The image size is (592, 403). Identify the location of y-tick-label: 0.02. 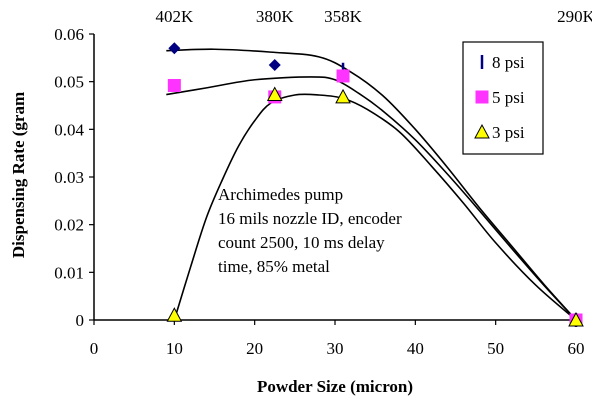
(69, 225).